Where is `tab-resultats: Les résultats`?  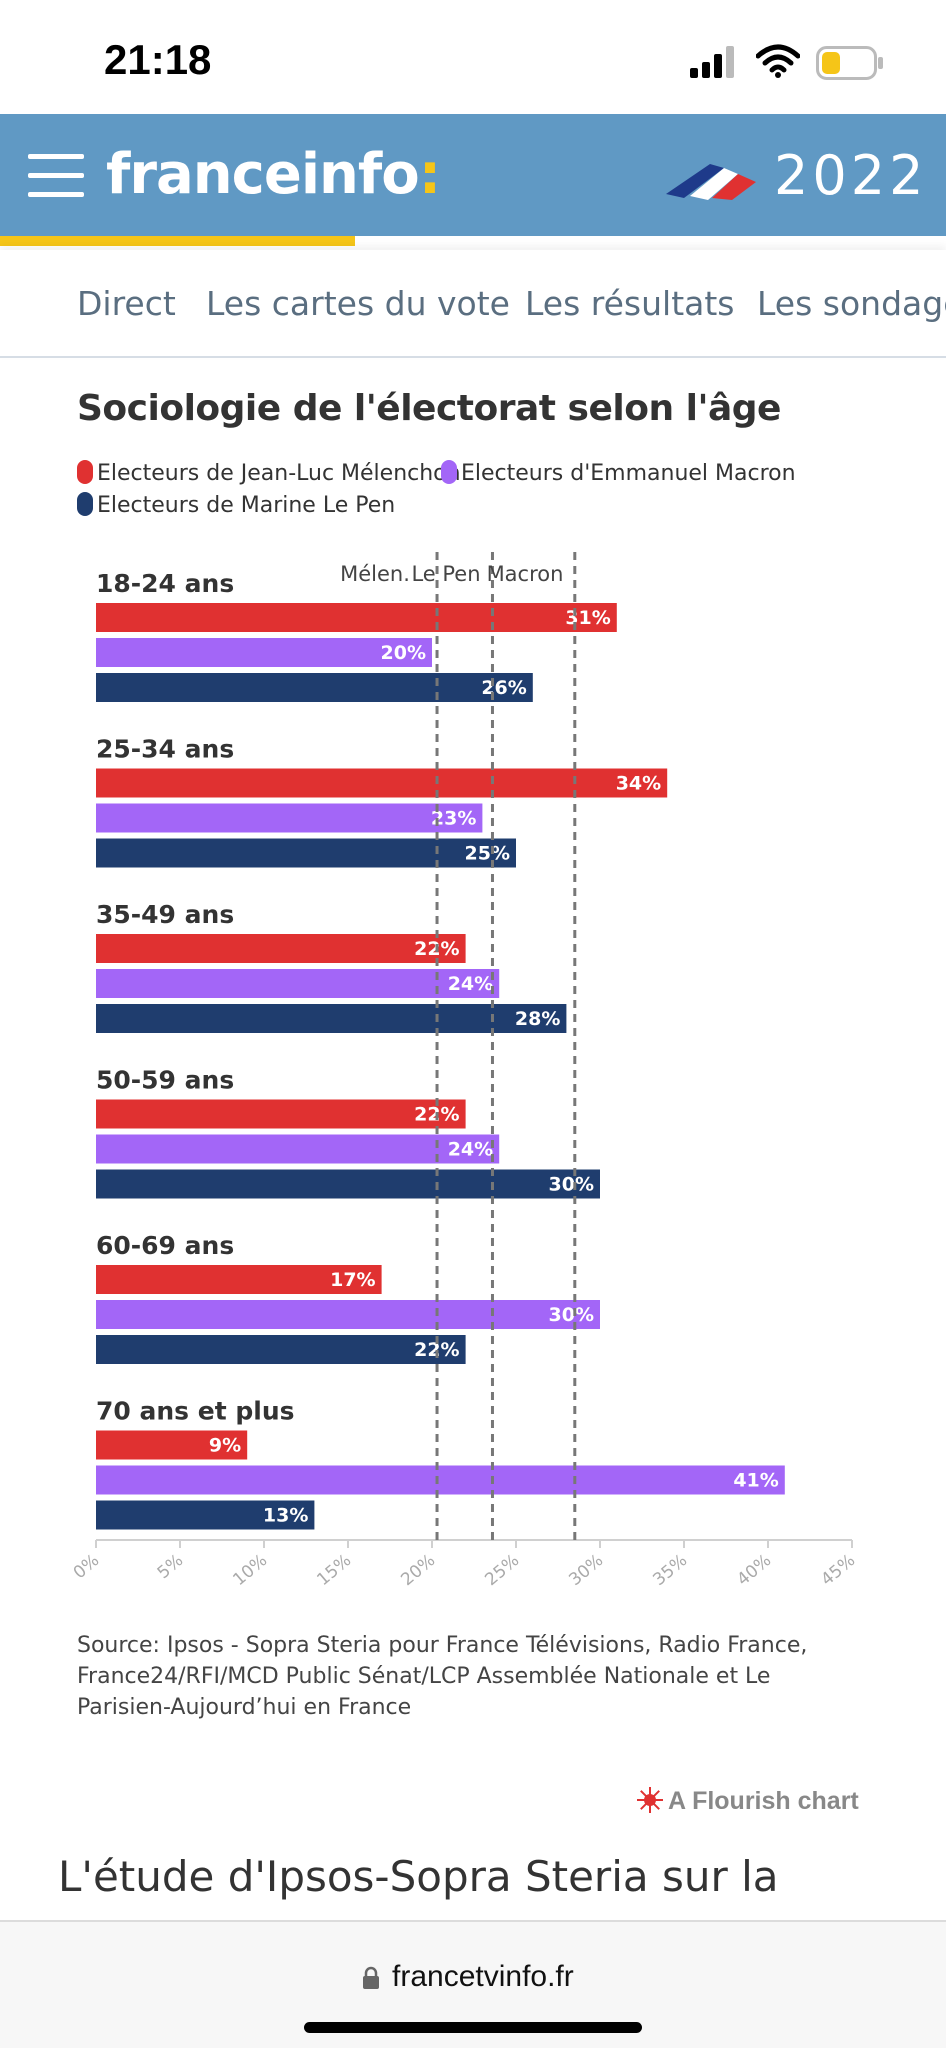
tab-resultats: Les résultats is located at coordinates (630, 303).